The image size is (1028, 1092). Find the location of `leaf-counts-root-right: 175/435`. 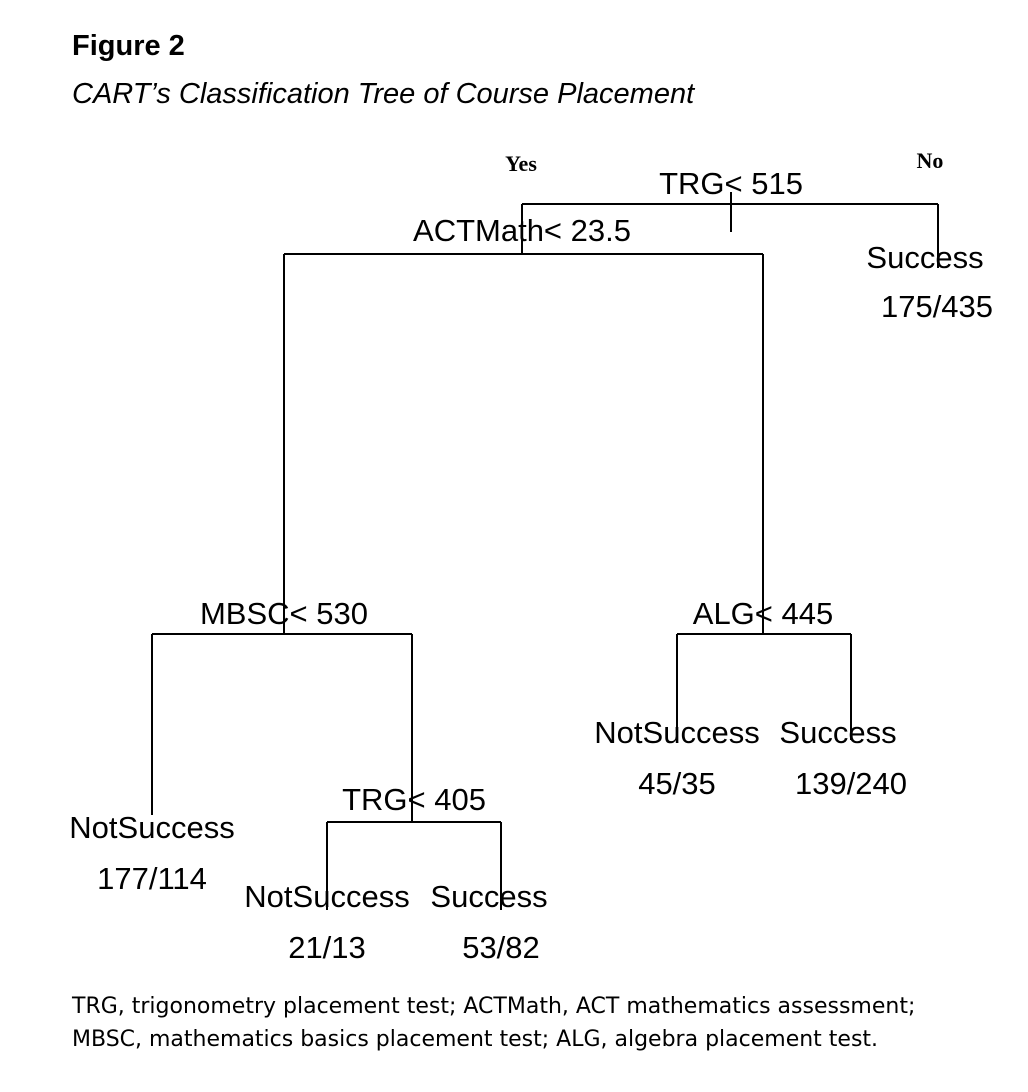

leaf-counts-root-right: 175/435 is located at coordinates (937, 306).